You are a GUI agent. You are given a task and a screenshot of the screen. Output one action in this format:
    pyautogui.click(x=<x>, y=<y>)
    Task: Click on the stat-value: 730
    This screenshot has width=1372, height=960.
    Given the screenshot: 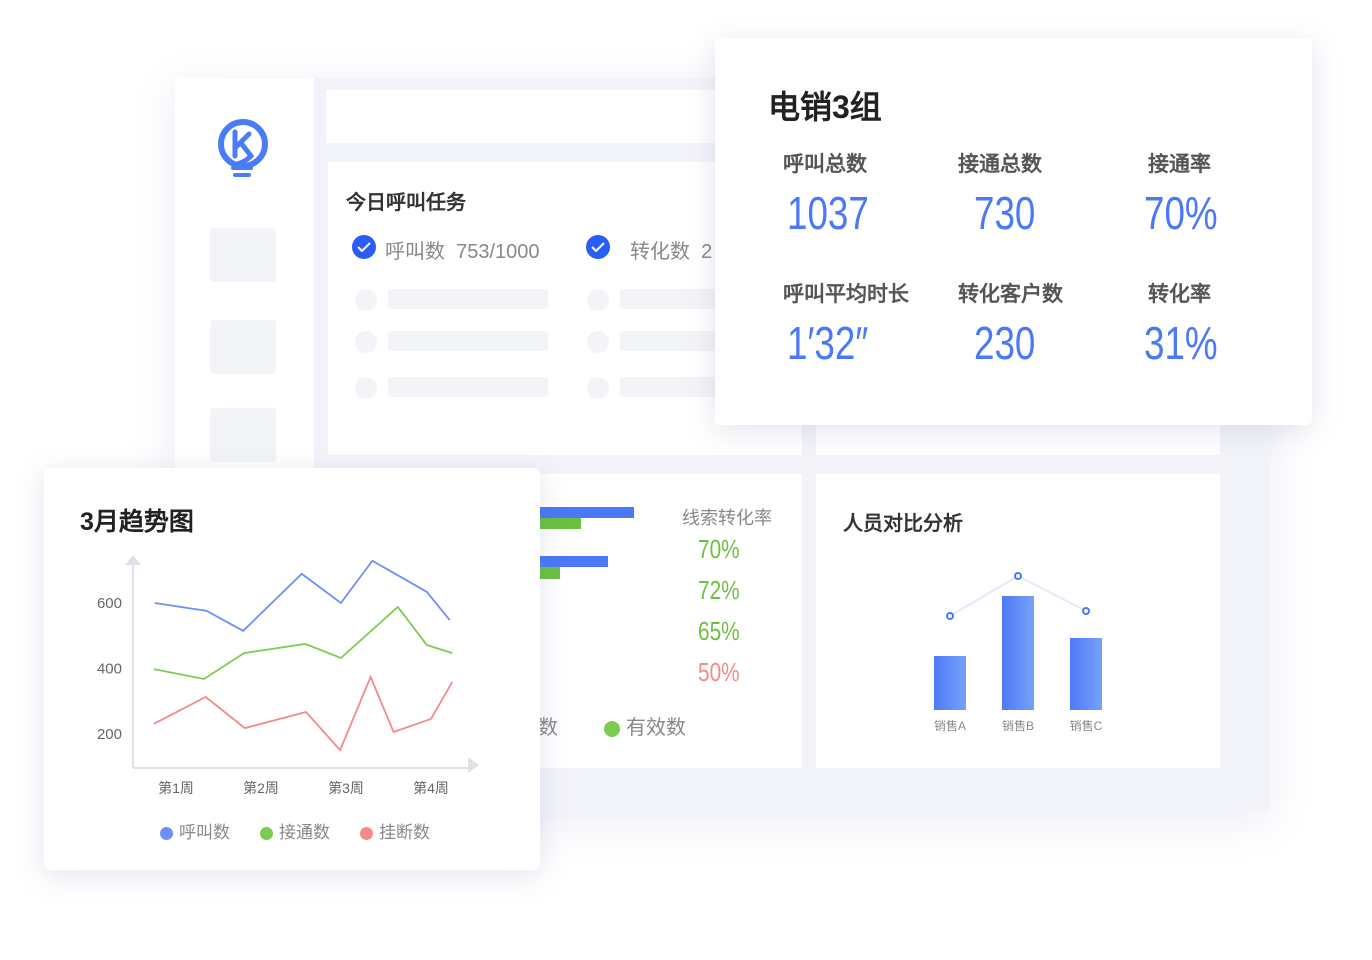 What is the action you would take?
    pyautogui.click(x=1005, y=213)
    